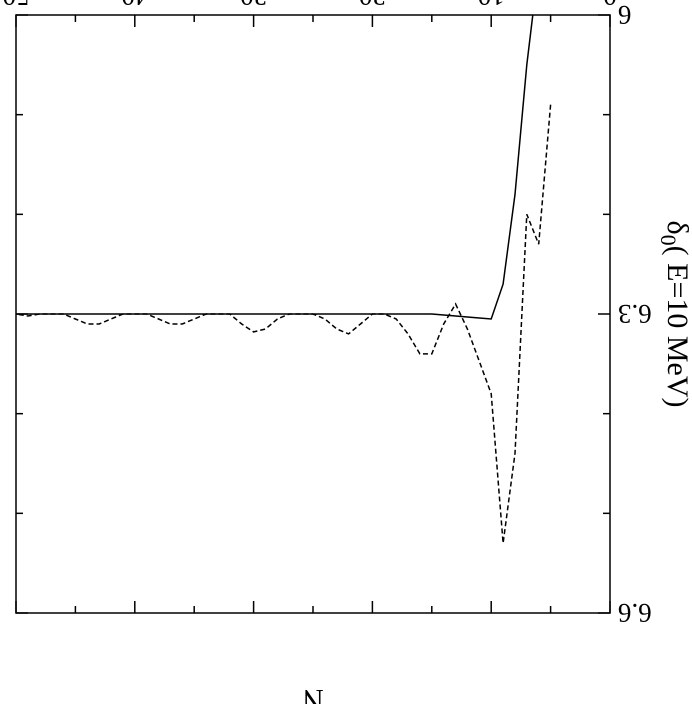 The height and width of the screenshot is (704, 692). What do you see at coordinates (674, 313) in the screenshot?
I see `y-axis-label: δ0( E=10 MeV)` at bounding box center [674, 313].